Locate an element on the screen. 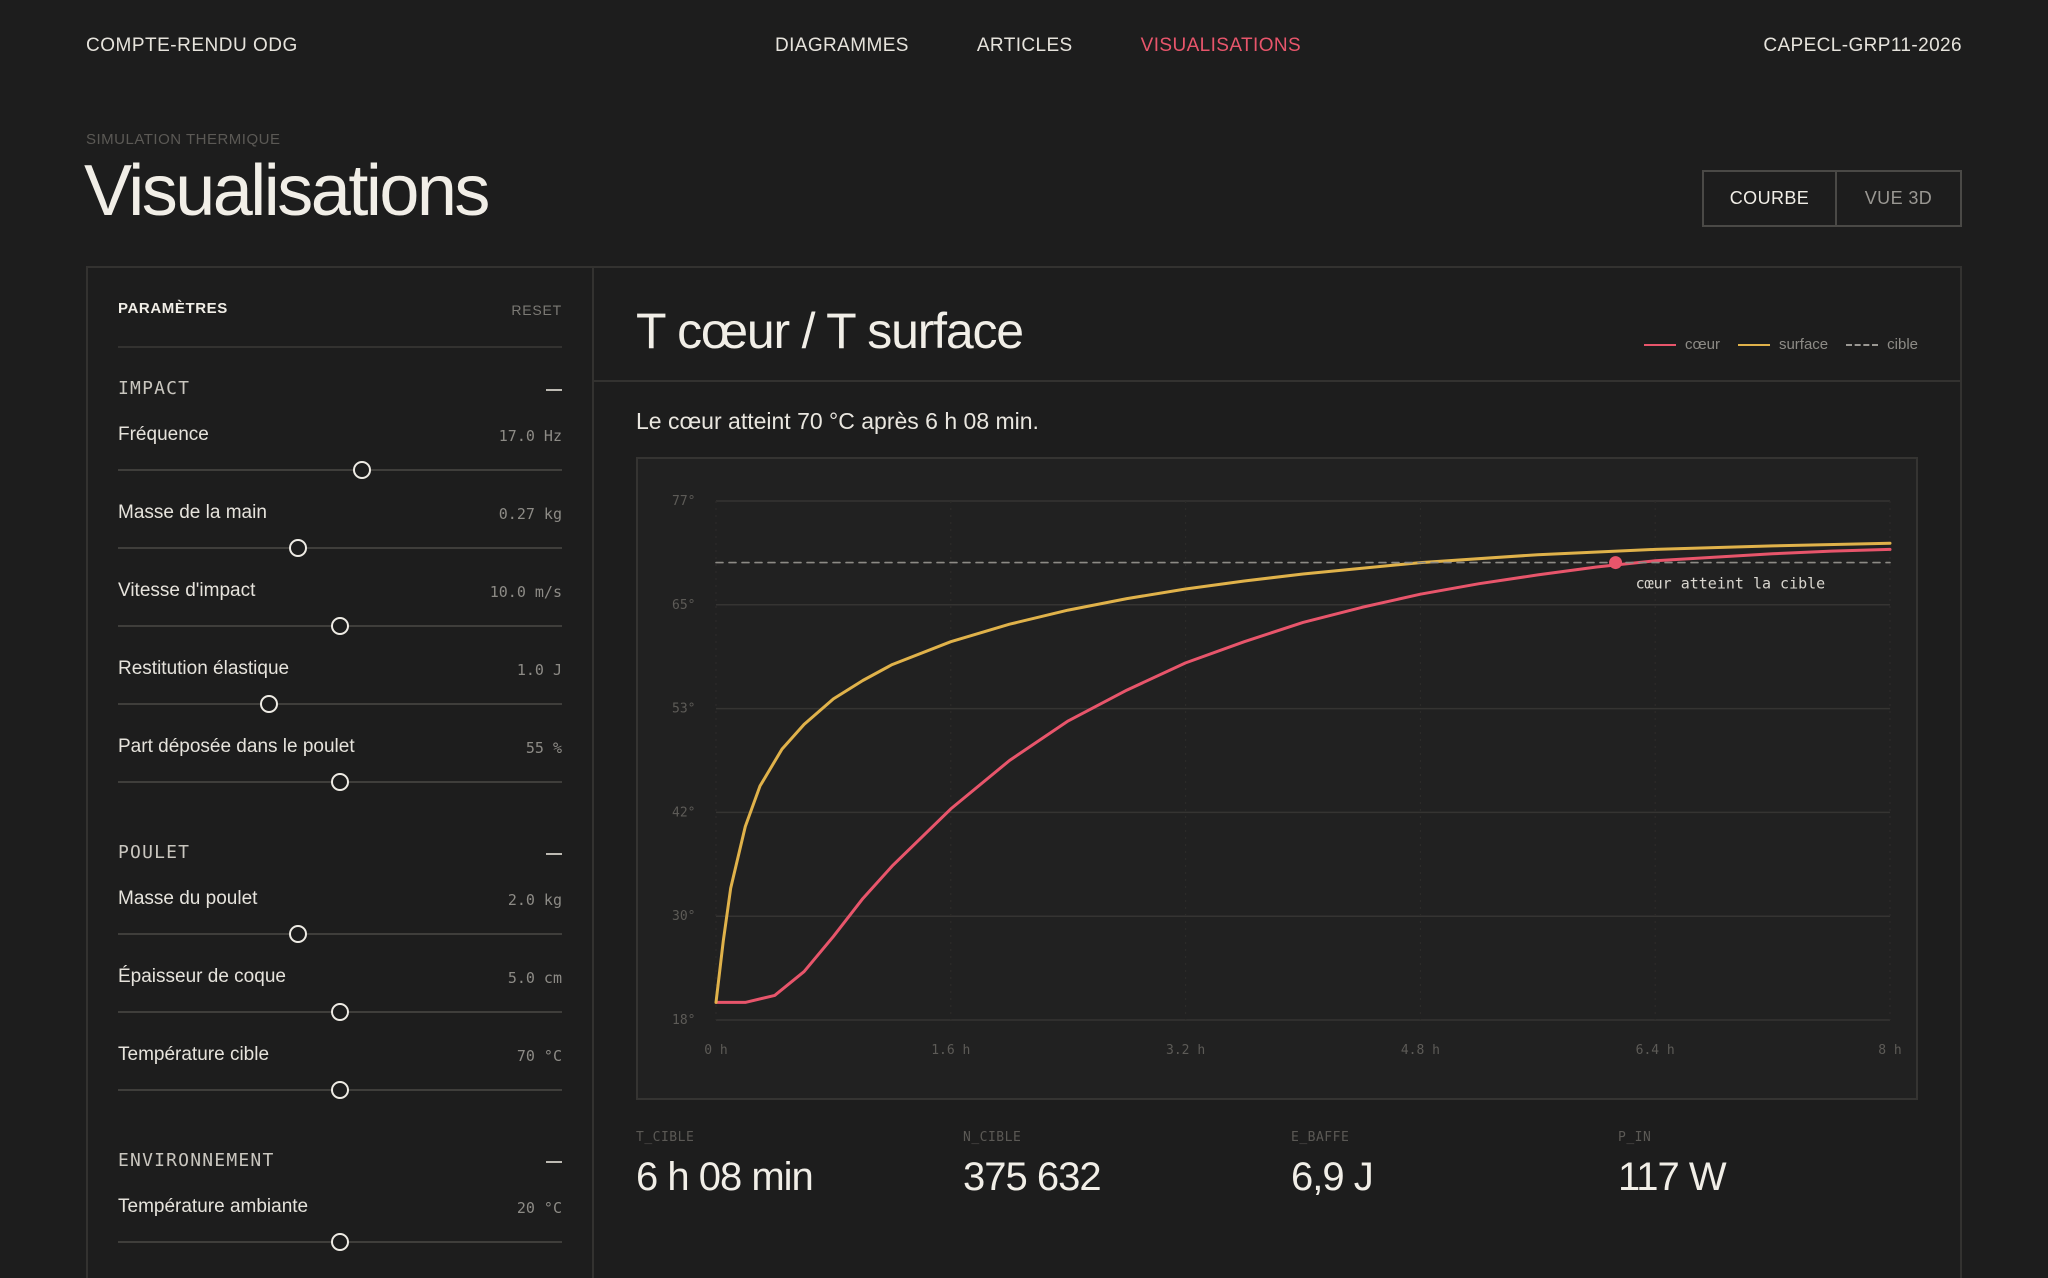  group-title: IMPACT is located at coordinates (154, 388).